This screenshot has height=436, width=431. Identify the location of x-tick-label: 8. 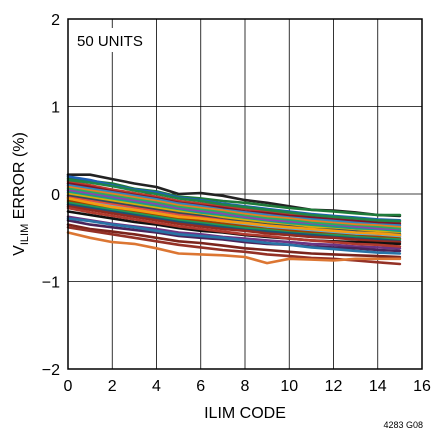
(245, 386).